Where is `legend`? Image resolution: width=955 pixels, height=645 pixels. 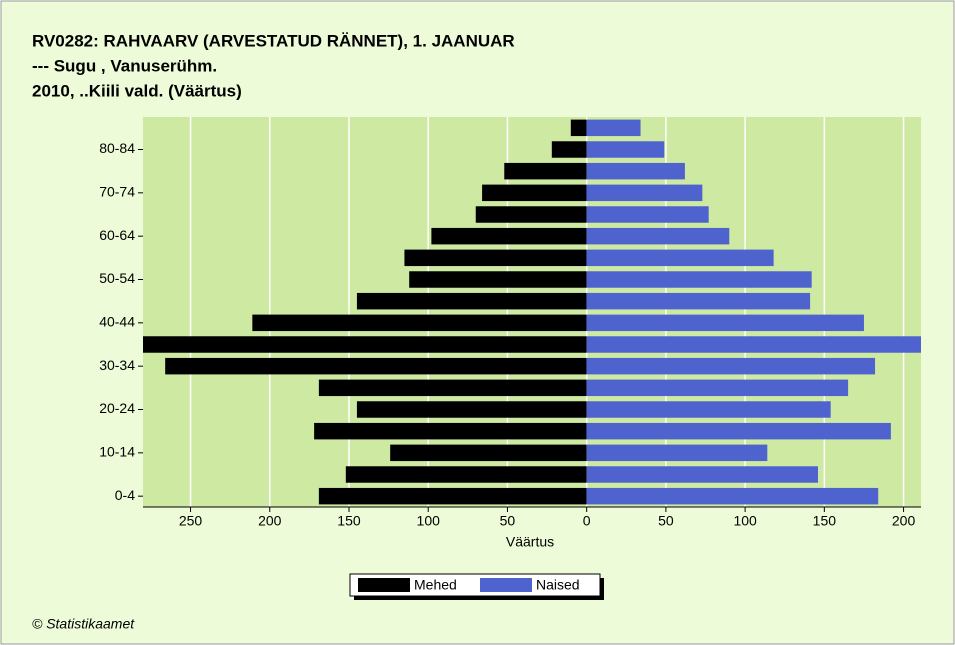 legend is located at coordinates (475, 585).